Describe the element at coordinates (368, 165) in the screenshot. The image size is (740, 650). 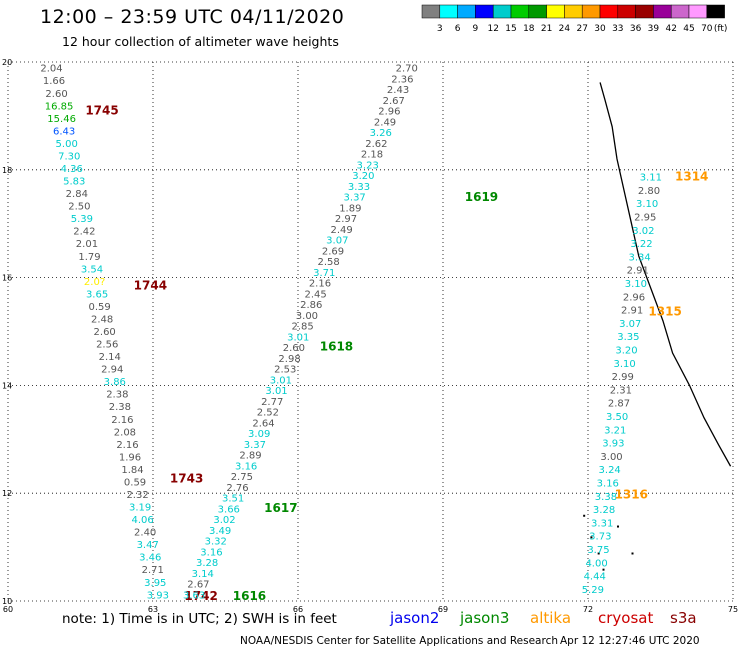
I see `wave-height-label: 3.23` at that location.